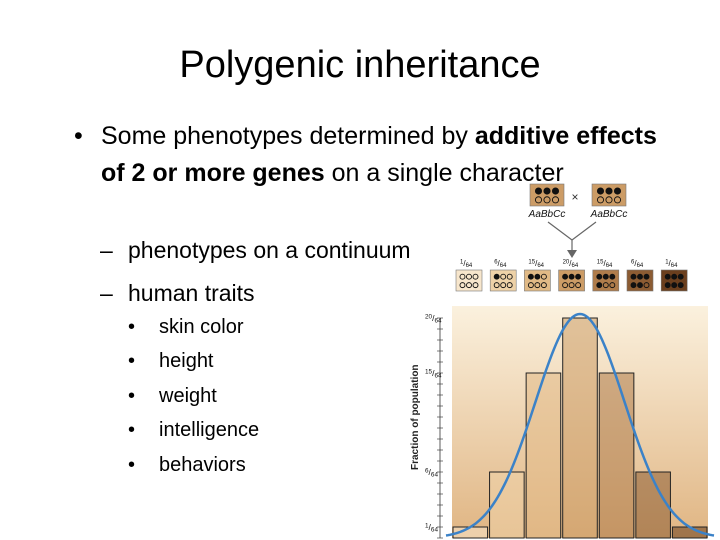 This screenshot has height=540, width=720. I want to click on offspring-fraction-label: 15/64, so click(536, 264).